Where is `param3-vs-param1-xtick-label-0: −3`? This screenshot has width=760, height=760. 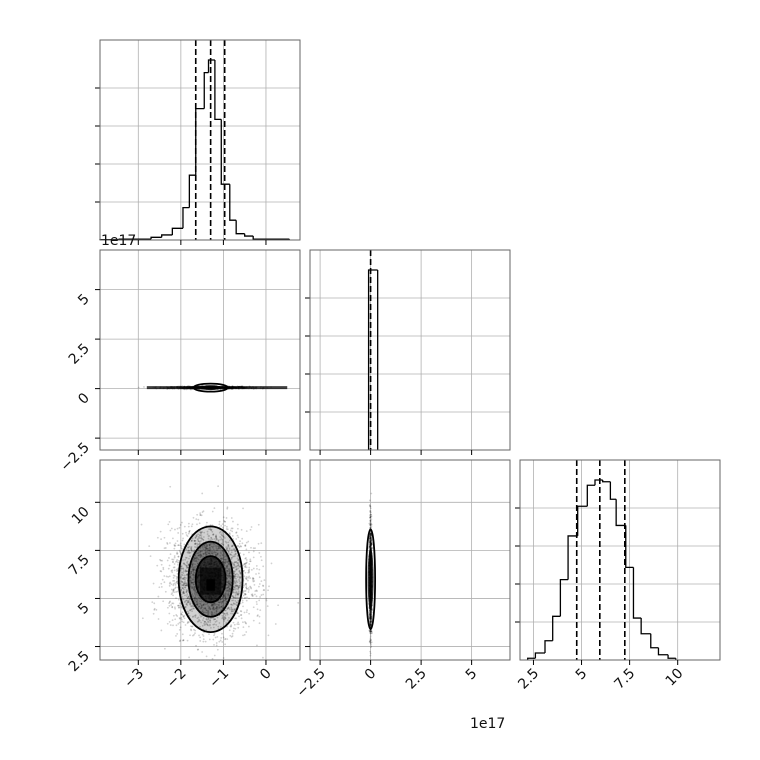 param3-vs-param1-xtick-label-0: −3 is located at coordinates (134, 679).